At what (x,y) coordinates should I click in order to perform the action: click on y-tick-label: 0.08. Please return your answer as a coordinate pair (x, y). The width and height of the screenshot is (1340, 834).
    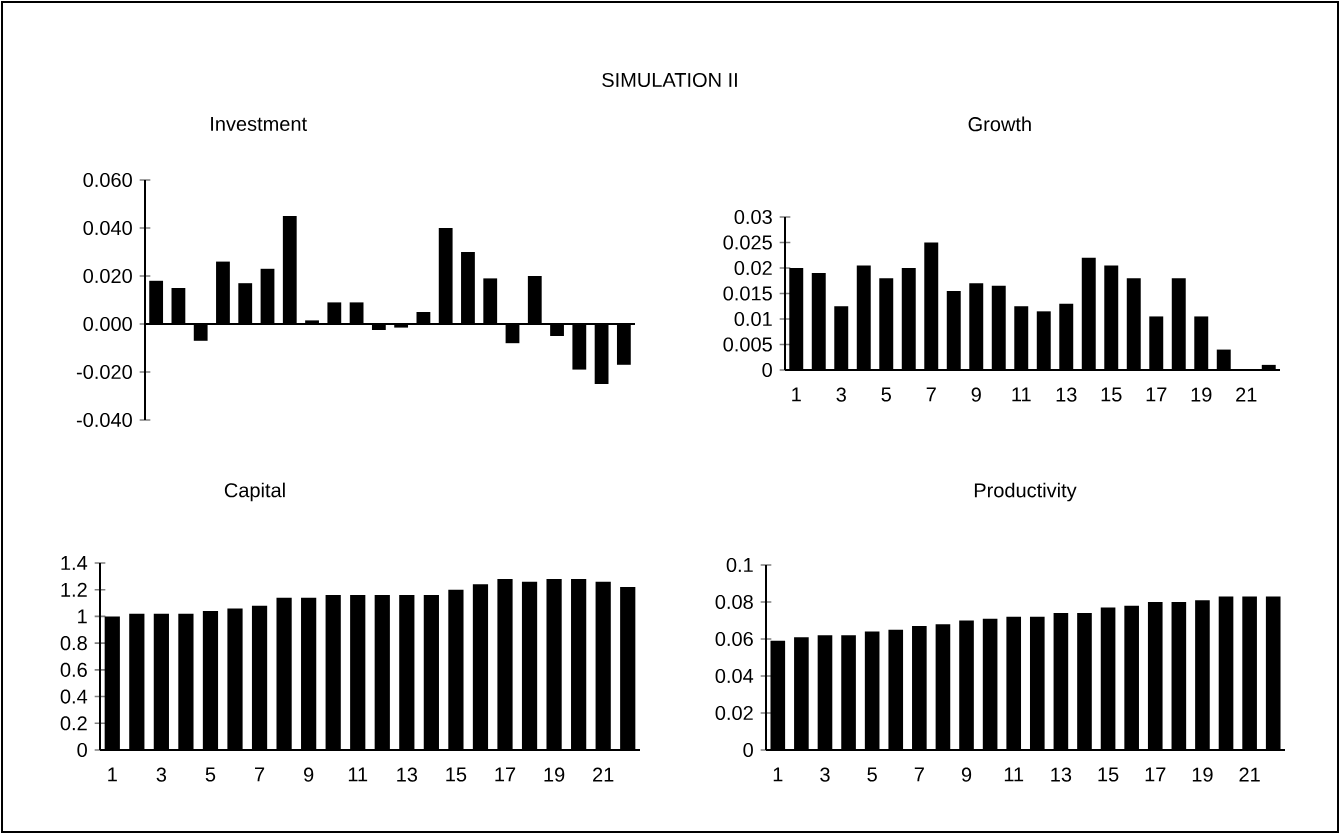
    Looking at the image, I should click on (734, 602).